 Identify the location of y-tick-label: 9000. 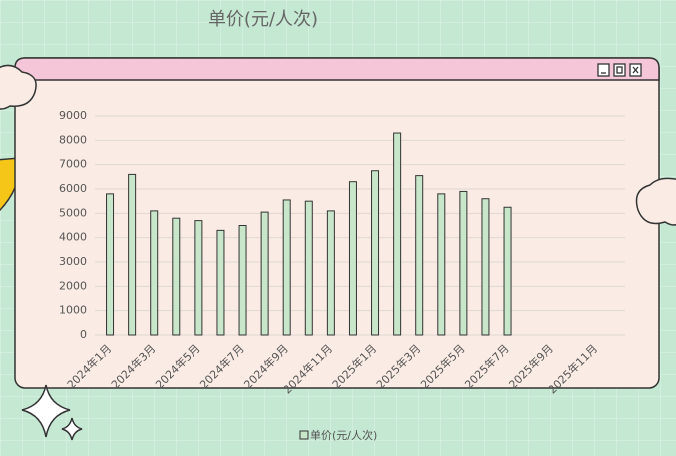
(73, 115).